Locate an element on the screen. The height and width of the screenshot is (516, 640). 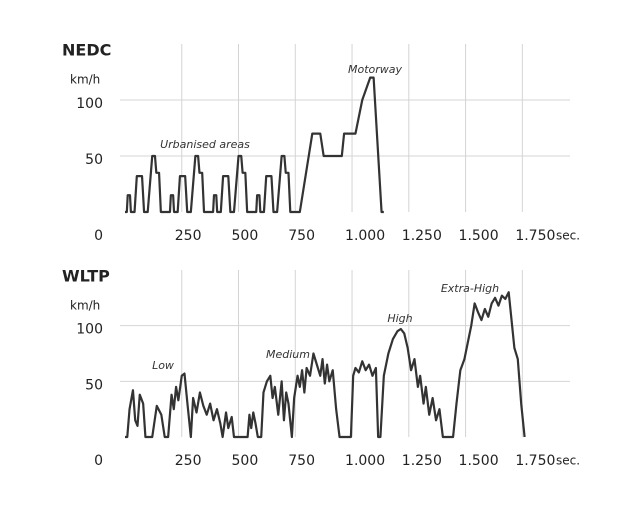
annotation: Medium is located at coordinates (288, 354).